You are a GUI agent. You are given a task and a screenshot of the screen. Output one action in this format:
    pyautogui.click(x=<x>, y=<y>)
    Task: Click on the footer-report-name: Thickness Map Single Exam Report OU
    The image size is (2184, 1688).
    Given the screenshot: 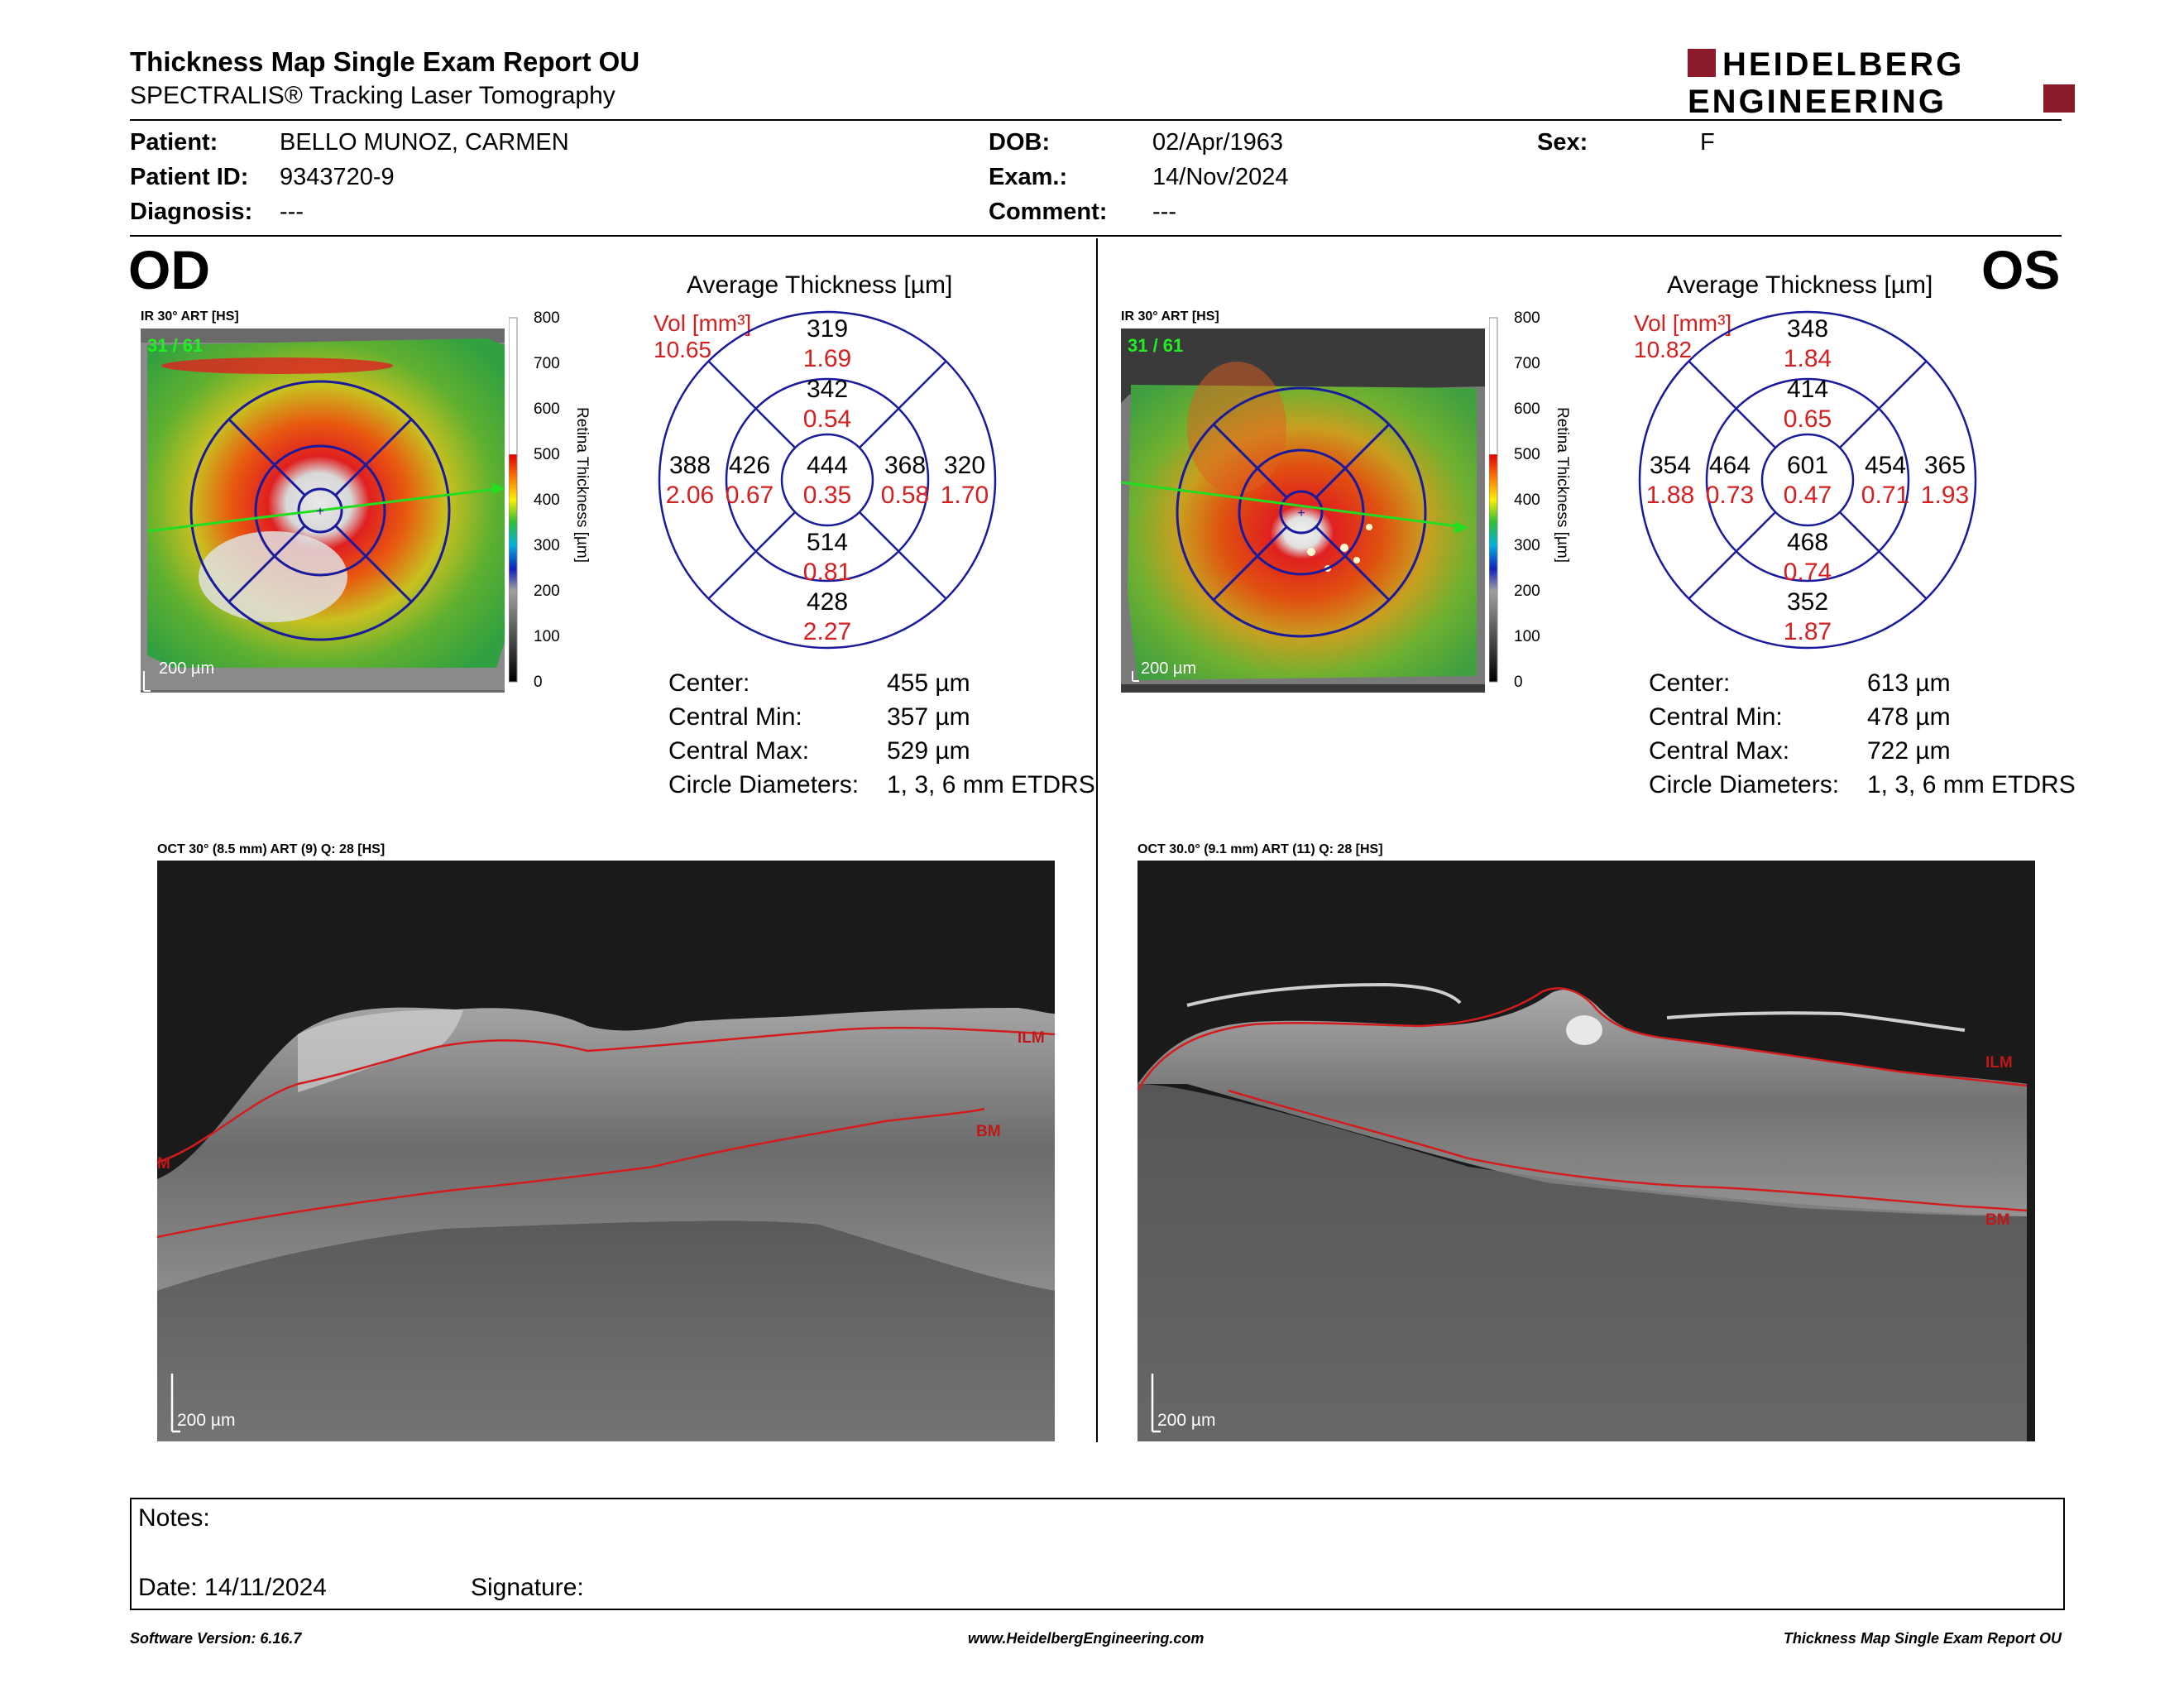 What is the action you would take?
    pyautogui.click(x=1922, y=1638)
    